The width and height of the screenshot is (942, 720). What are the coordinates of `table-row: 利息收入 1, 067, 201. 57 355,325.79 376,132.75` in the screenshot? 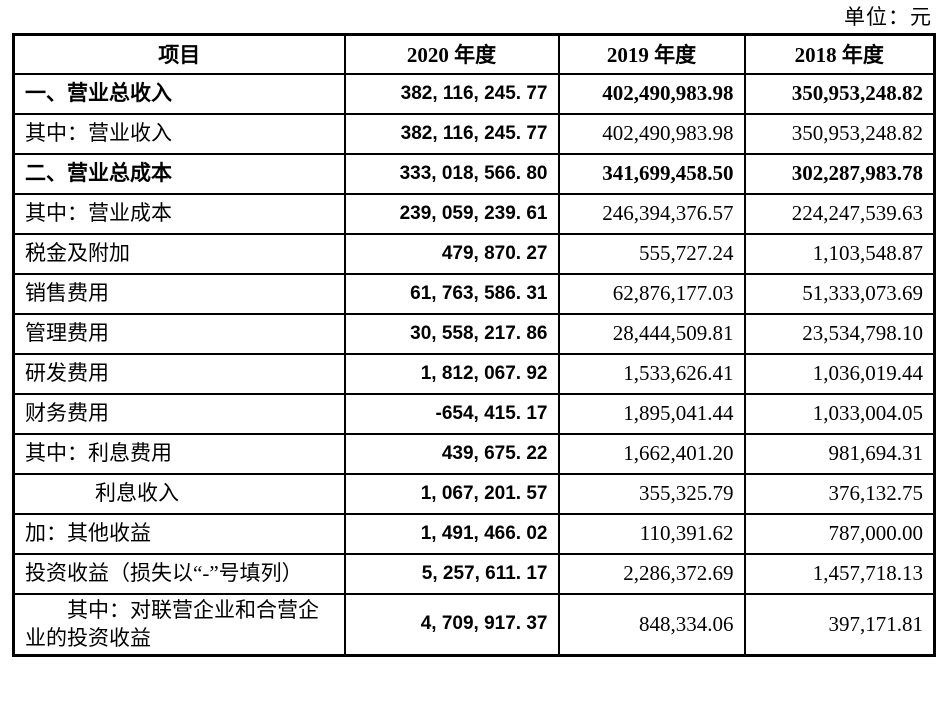 It's located at (474, 493).